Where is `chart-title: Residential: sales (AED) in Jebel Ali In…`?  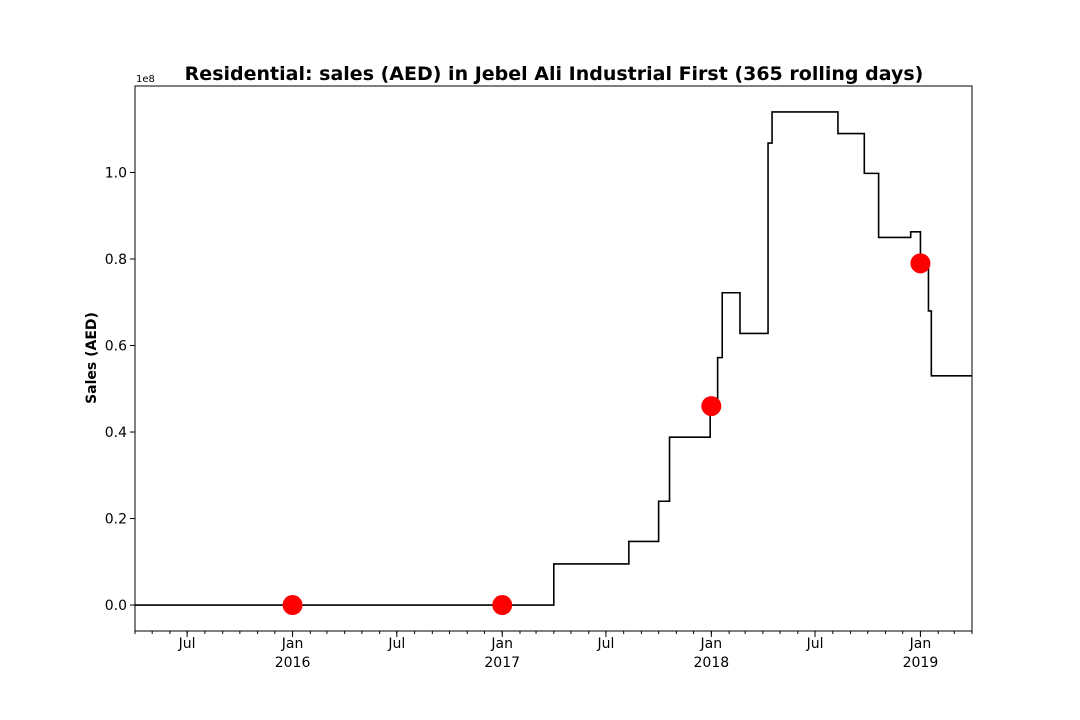 chart-title: Residential: sales (AED) in Jebel Ali In… is located at coordinates (554, 74).